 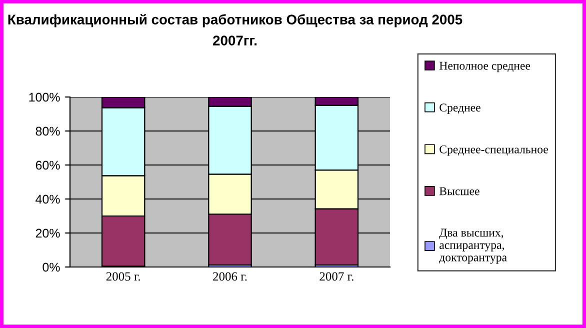 I want to click on x-tick-label: 2005 г., so click(x=123, y=276).